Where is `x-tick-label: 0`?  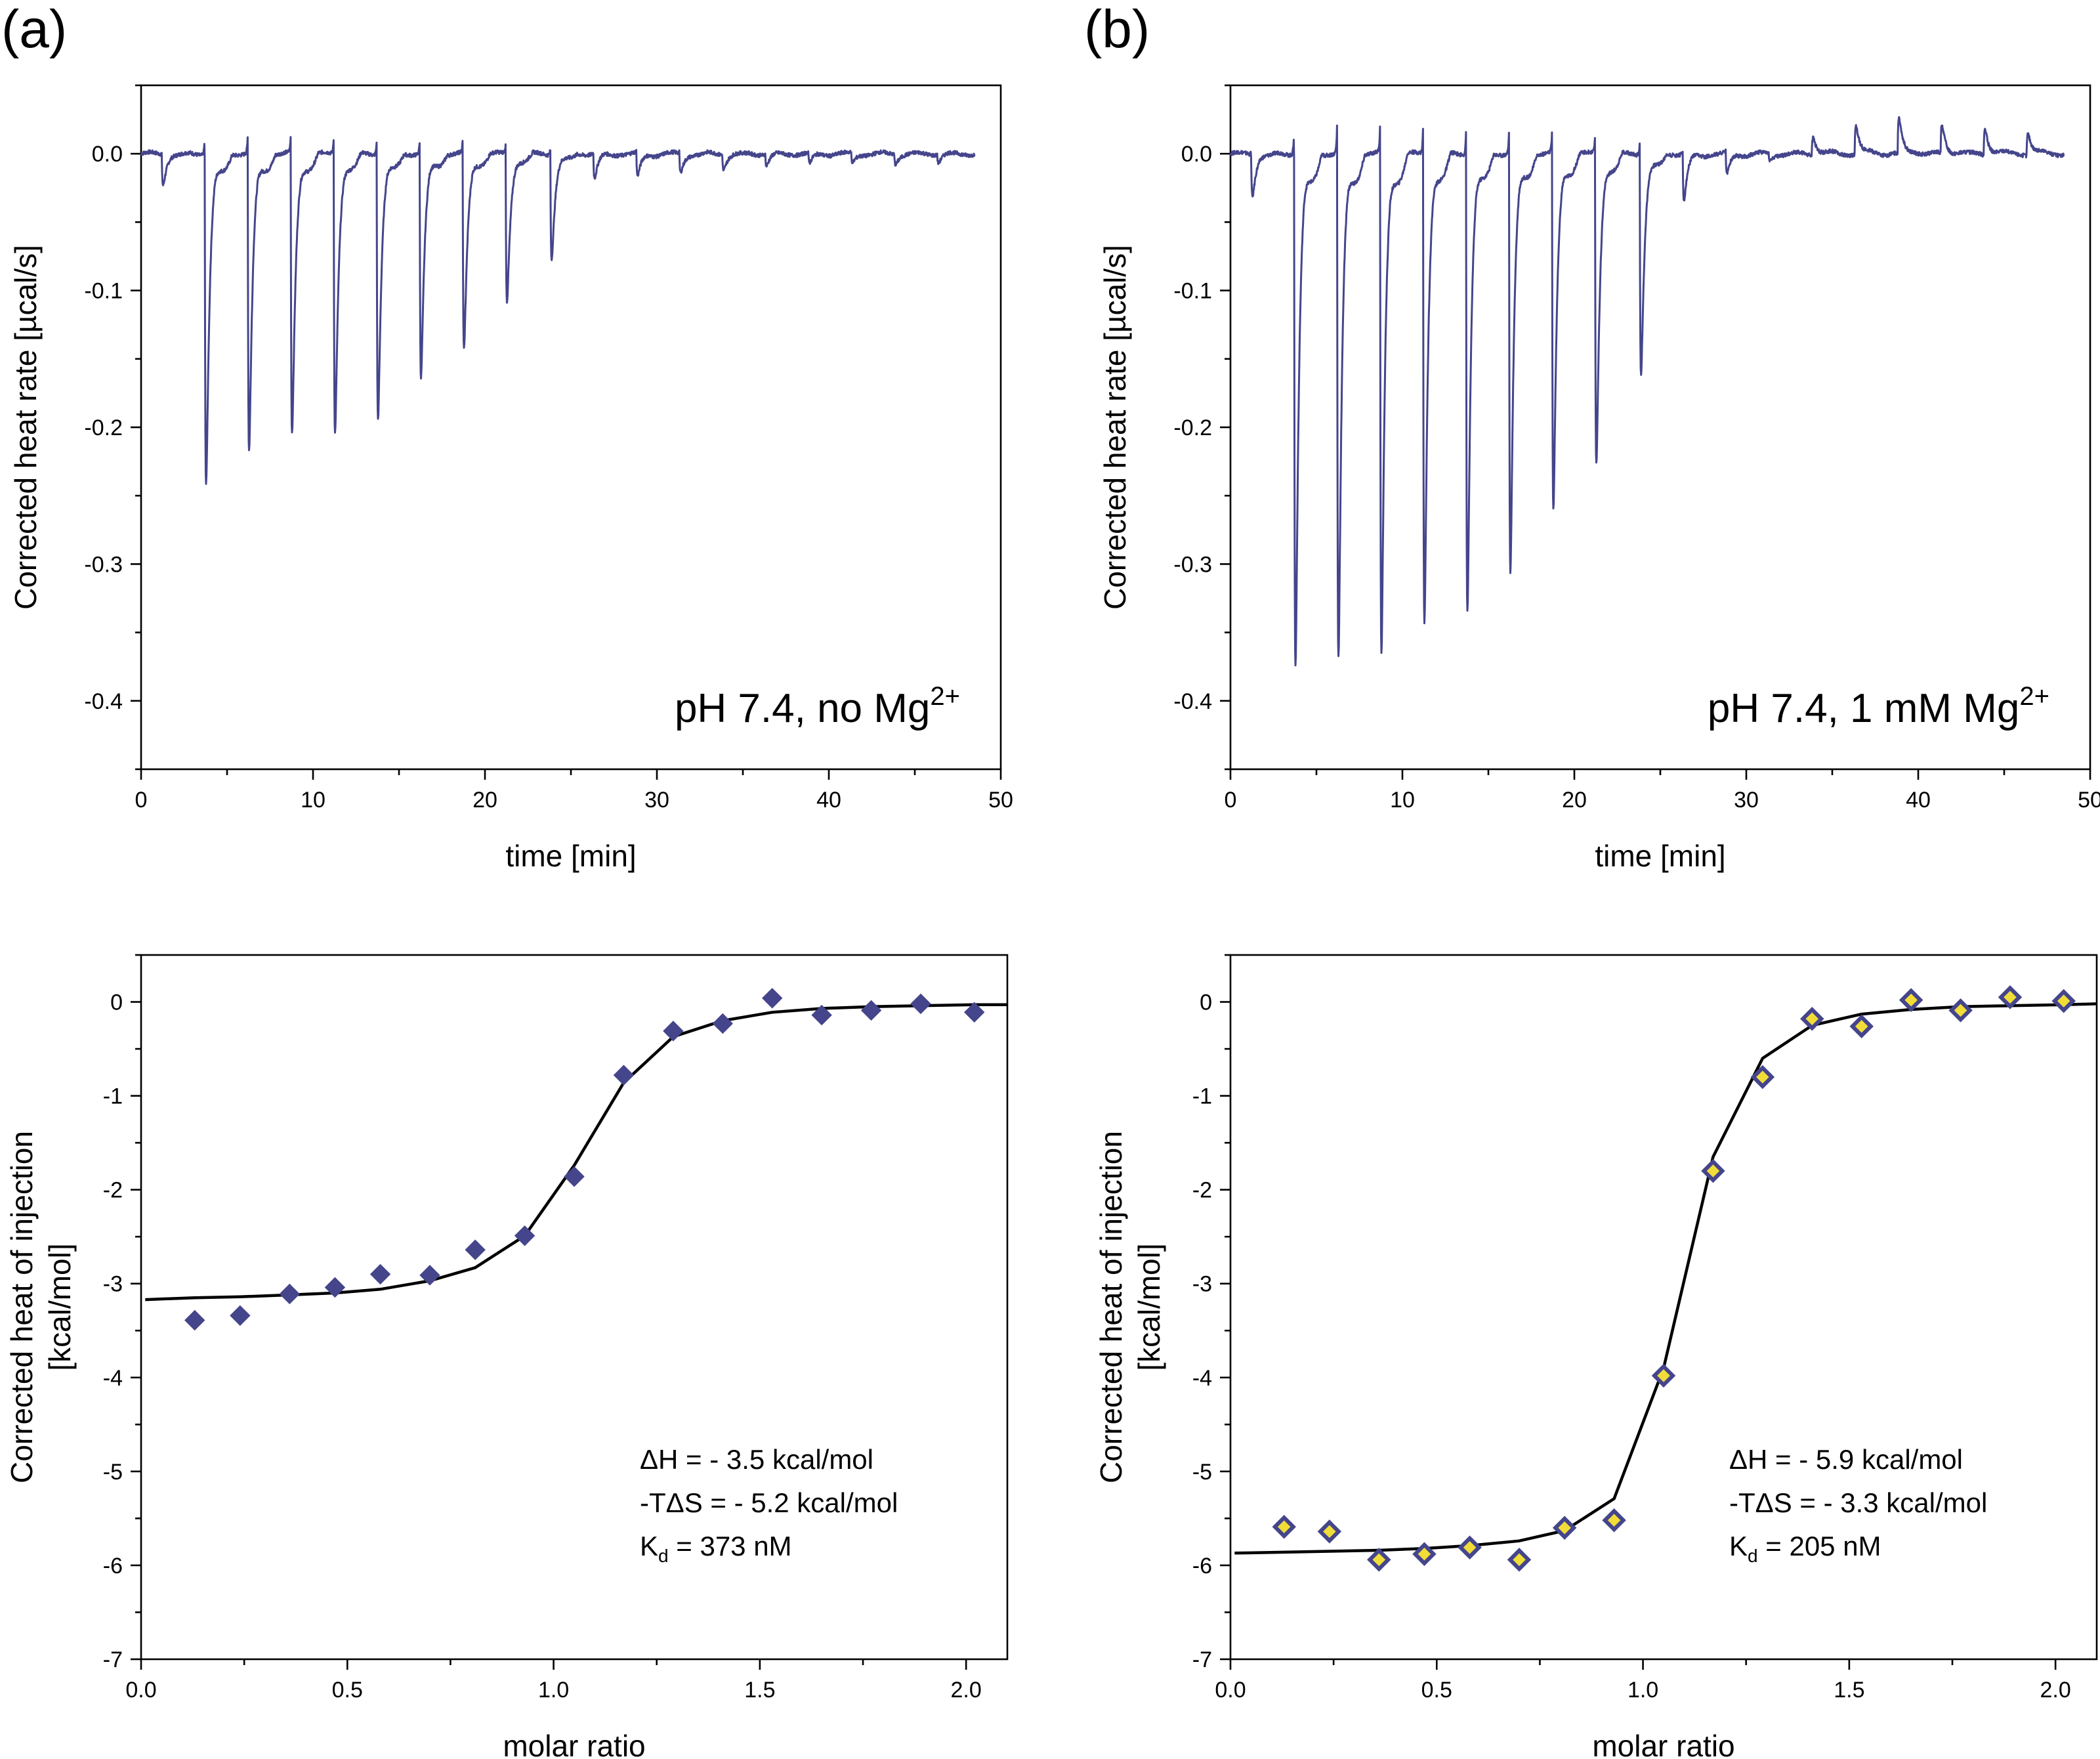
x-tick-label: 0 is located at coordinates (1231, 801).